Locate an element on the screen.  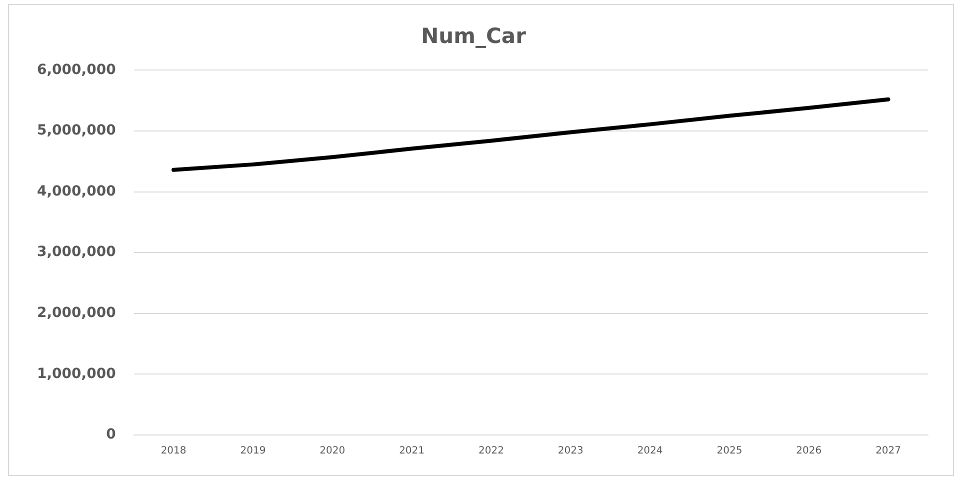
x-tick-label: 2024 is located at coordinates (650, 451).